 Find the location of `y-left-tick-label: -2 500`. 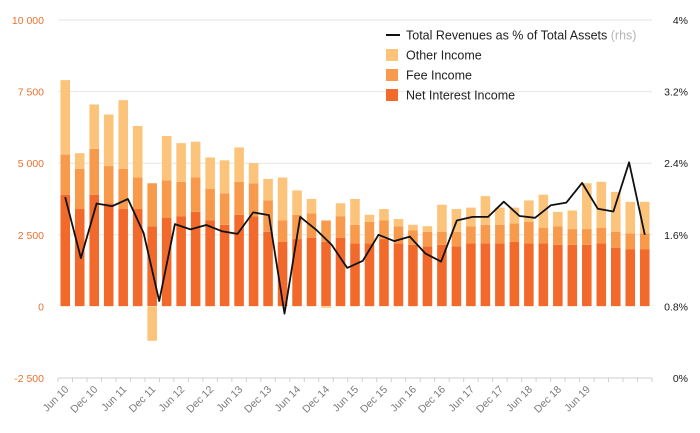

y-left-tick-label: -2 500 is located at coordinates (29, 379).